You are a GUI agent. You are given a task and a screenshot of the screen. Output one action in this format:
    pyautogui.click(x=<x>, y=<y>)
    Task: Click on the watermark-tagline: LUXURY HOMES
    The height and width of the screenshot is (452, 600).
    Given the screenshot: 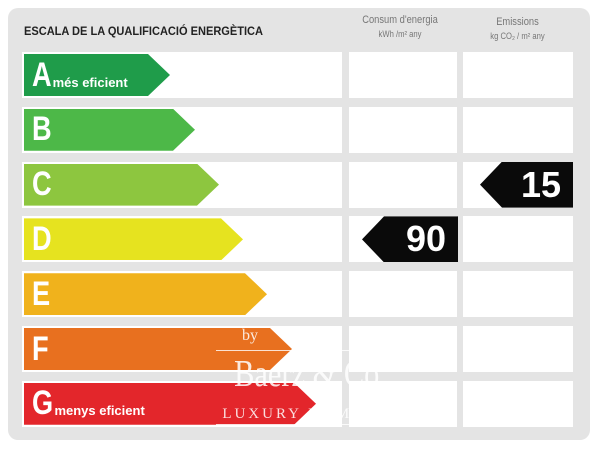 What is the action you would take?
    pyautogui.click(x=299, y=414)
    